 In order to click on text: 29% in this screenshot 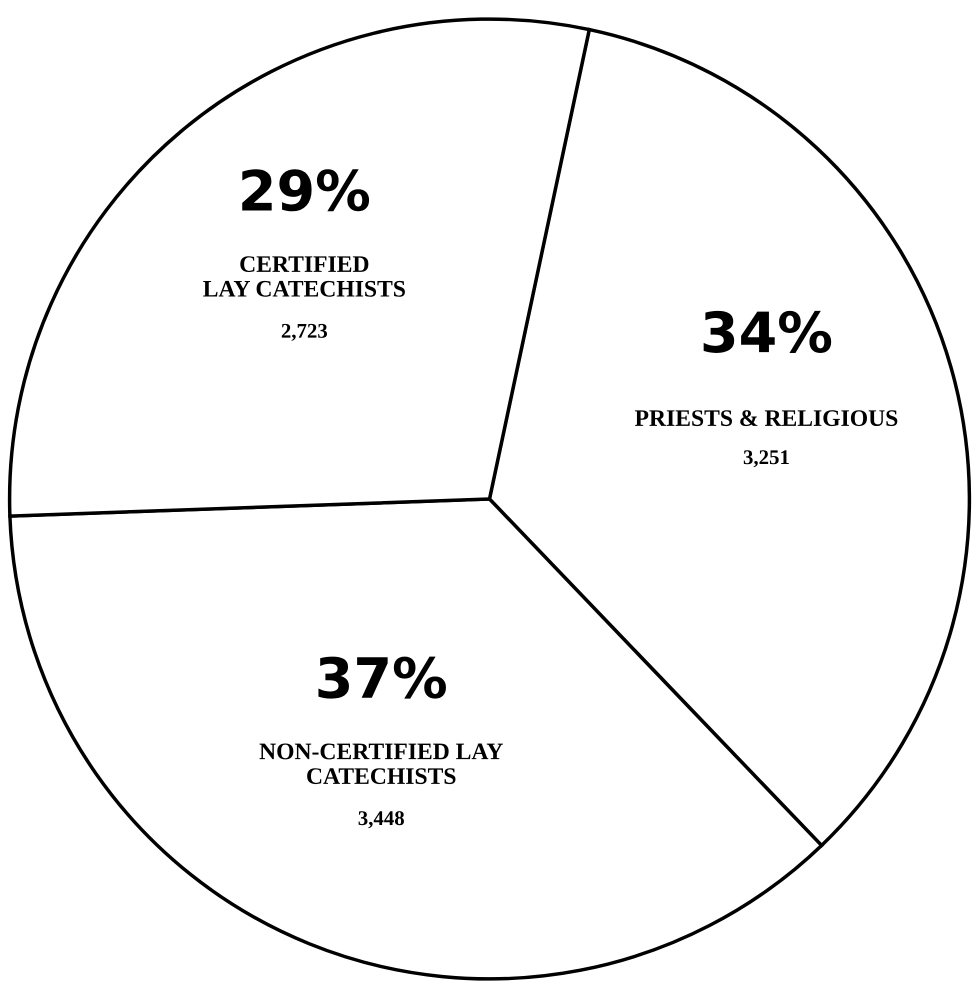, I will do `click(306, 190)`.